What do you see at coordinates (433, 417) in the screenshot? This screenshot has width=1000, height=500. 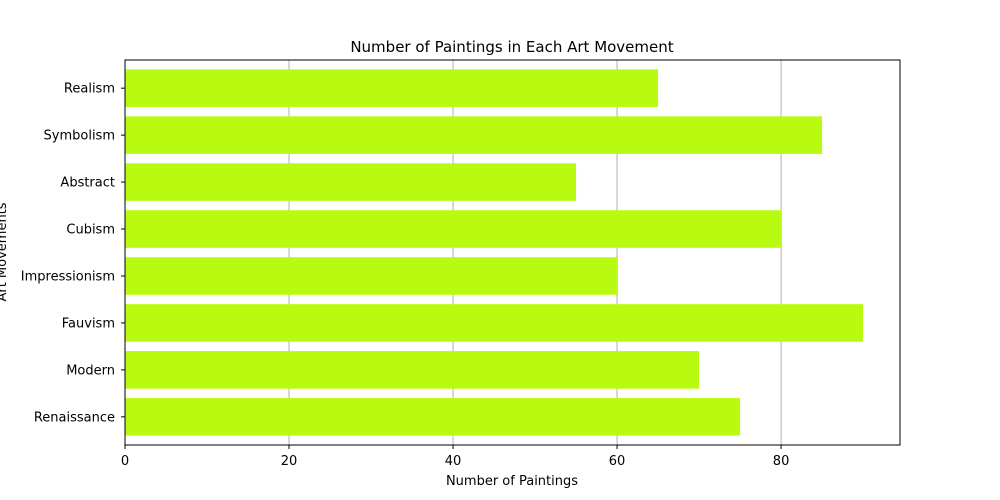 I see `bar-renaissance` at bounding box center [433, 417].